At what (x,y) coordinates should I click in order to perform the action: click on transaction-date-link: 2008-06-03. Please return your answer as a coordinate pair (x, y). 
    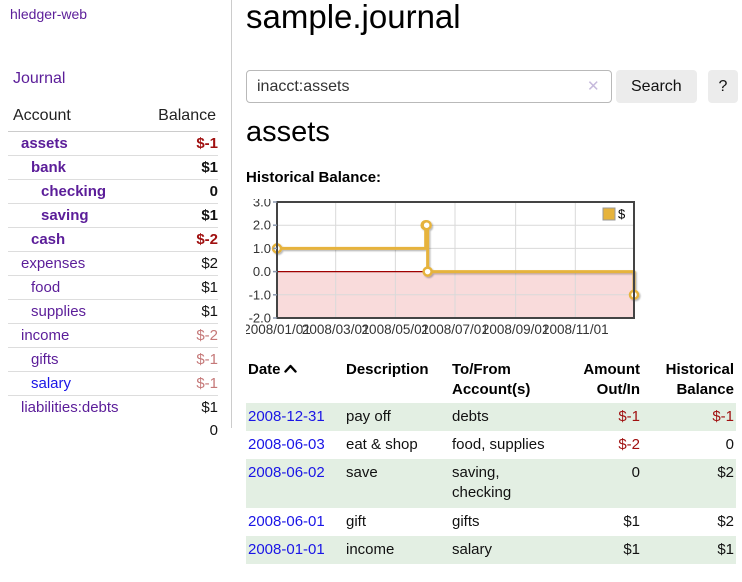
    Looking at the image, I should click on (286, 444).